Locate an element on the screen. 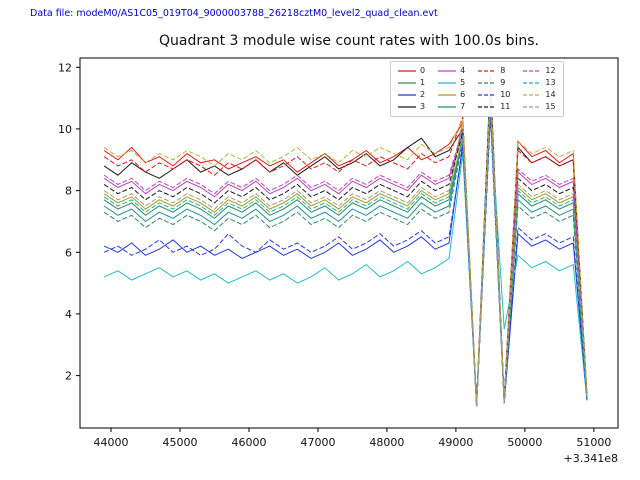 The width and height of the screenshot is (640, 480). legend-item-0: 0 is located at coordinates (411, 71).